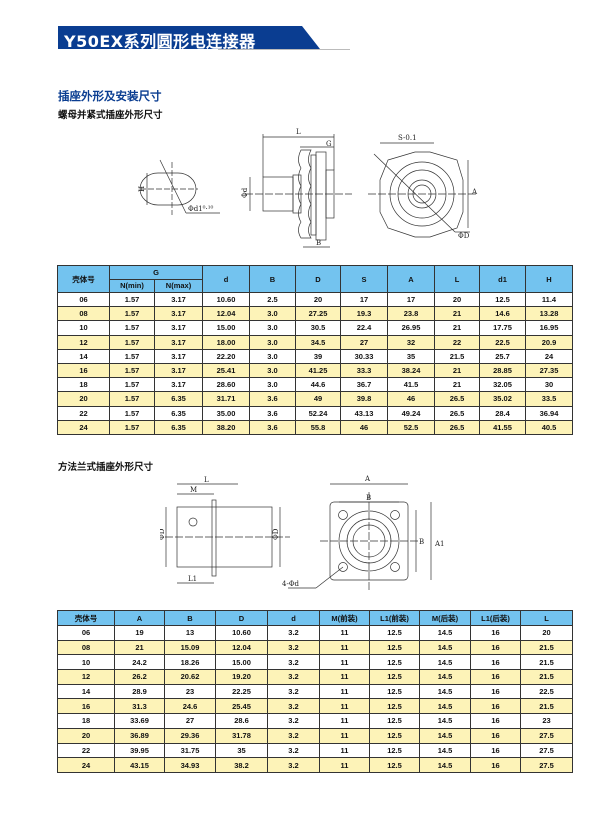 The height and width of the screenshot is (825, 613). Describe the element at coordinates (502, 427) in the screenshot. I see `table-cell: 41.55` at that location.